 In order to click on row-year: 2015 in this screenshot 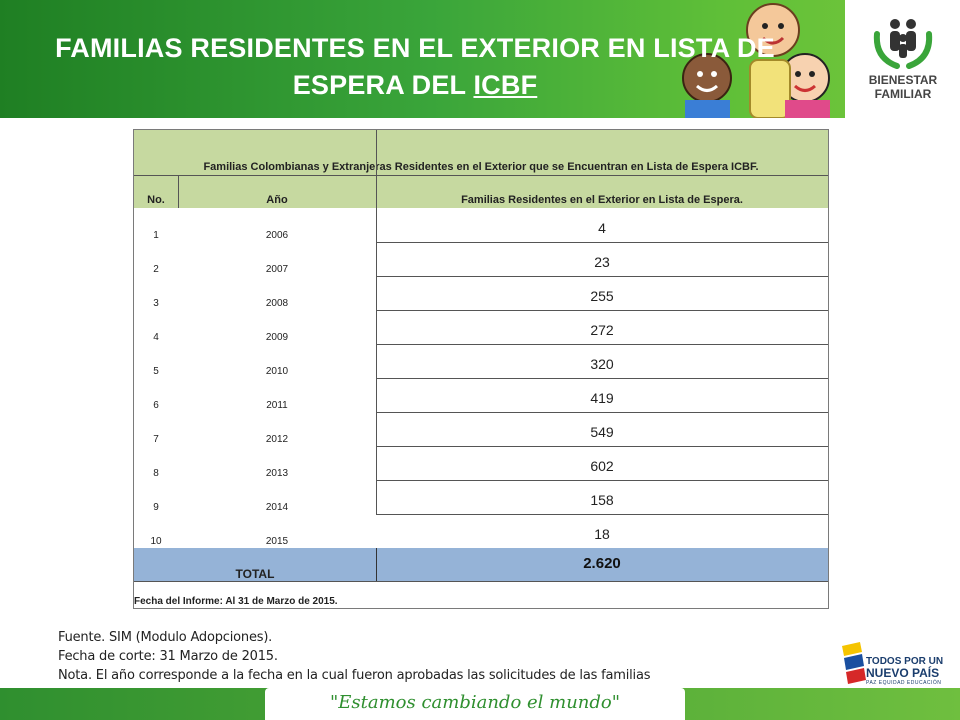, I will do `click(277, 541)`.